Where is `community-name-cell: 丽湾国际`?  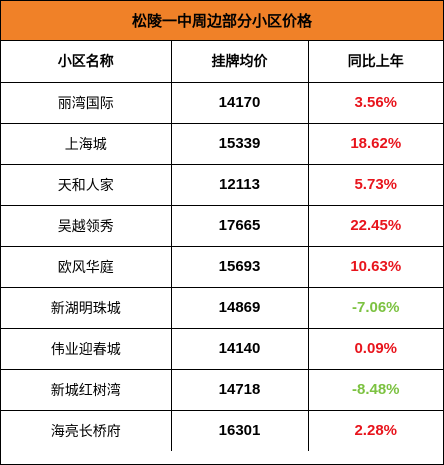 community-name-cell: 丽湾国际 is located at coordinates (86, 103).